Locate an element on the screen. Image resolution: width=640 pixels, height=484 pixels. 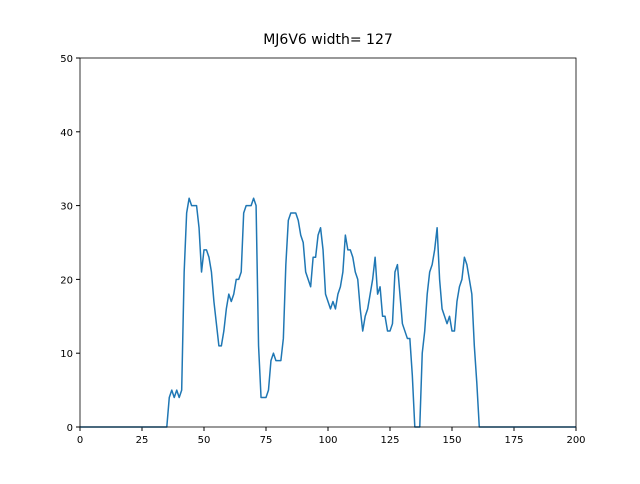
x-tick-label: 150 is located at coordinates (451, 440).